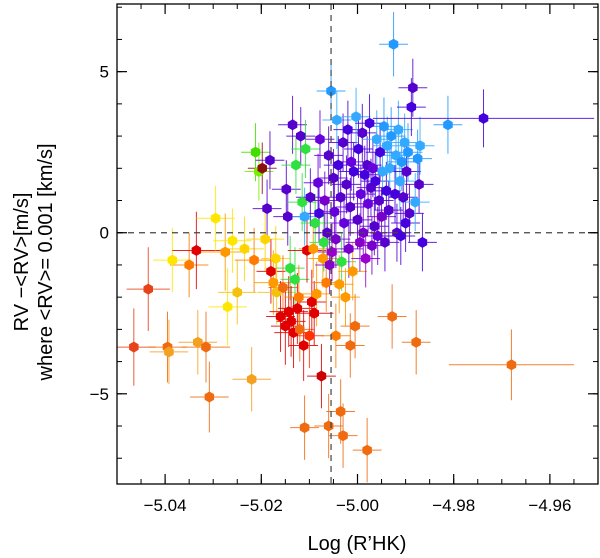  Describe the element at coordinates (357, 544) in the screenshot. I see `x-axis-title: Log (R’HK)` at that location.